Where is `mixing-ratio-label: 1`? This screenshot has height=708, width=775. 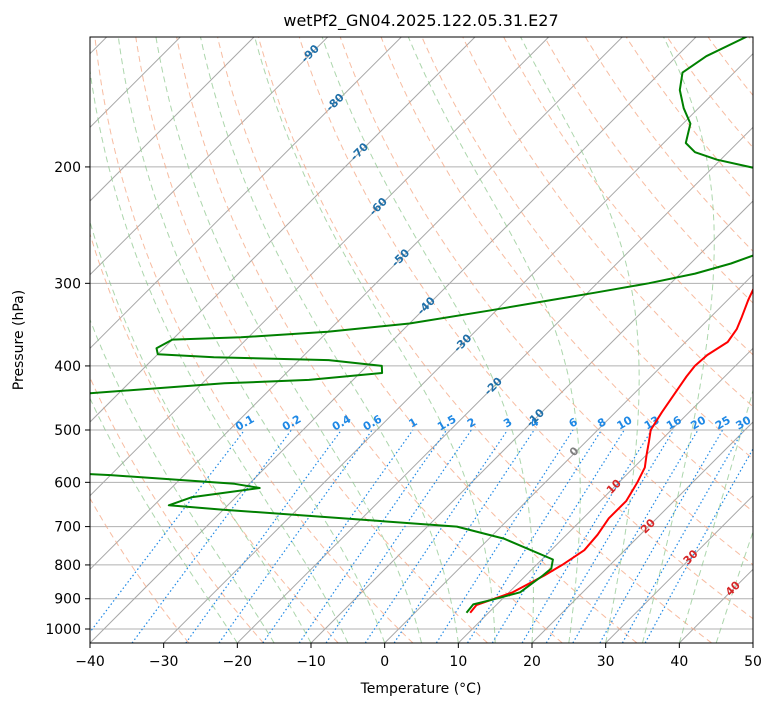 mixing-ratio-label: 1 is located at coordinates (413, 422).